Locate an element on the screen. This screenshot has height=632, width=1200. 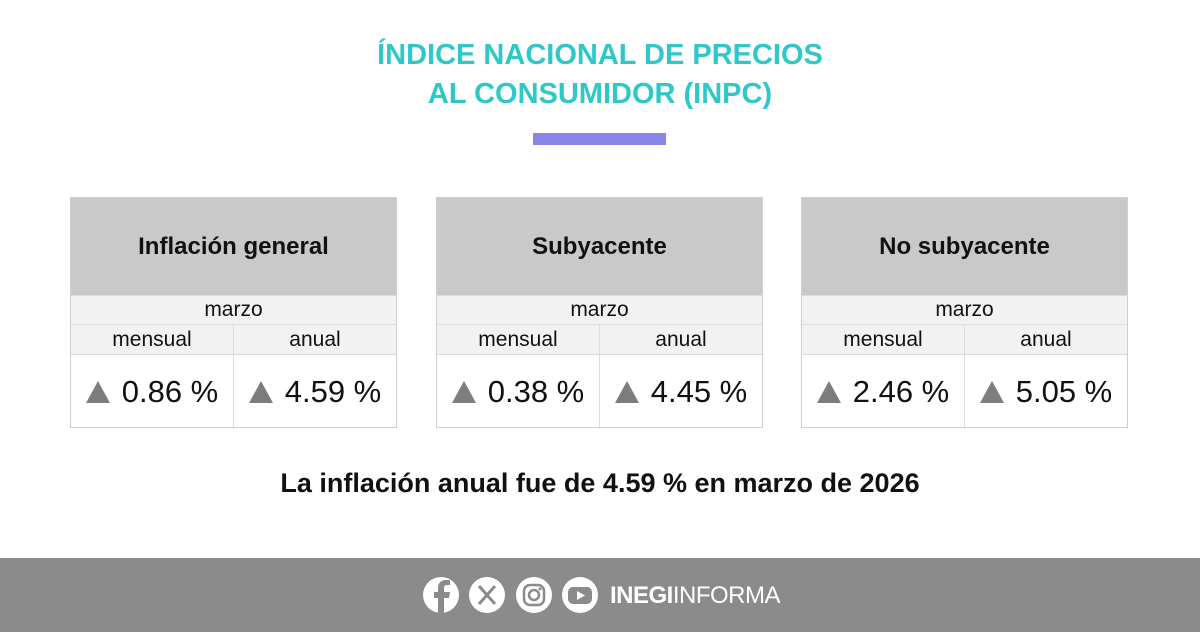
value: 4.59 % is located at coordinates (333, 391).